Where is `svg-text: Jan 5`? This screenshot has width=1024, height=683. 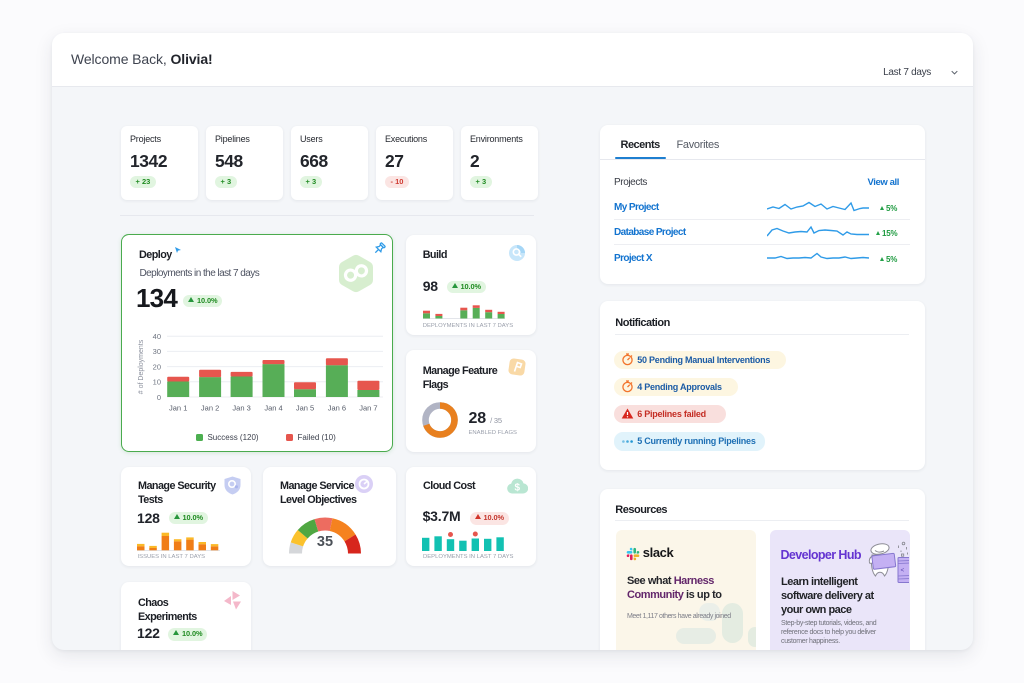
svg-text: Jan 5 is located at coordinates (305, 408).